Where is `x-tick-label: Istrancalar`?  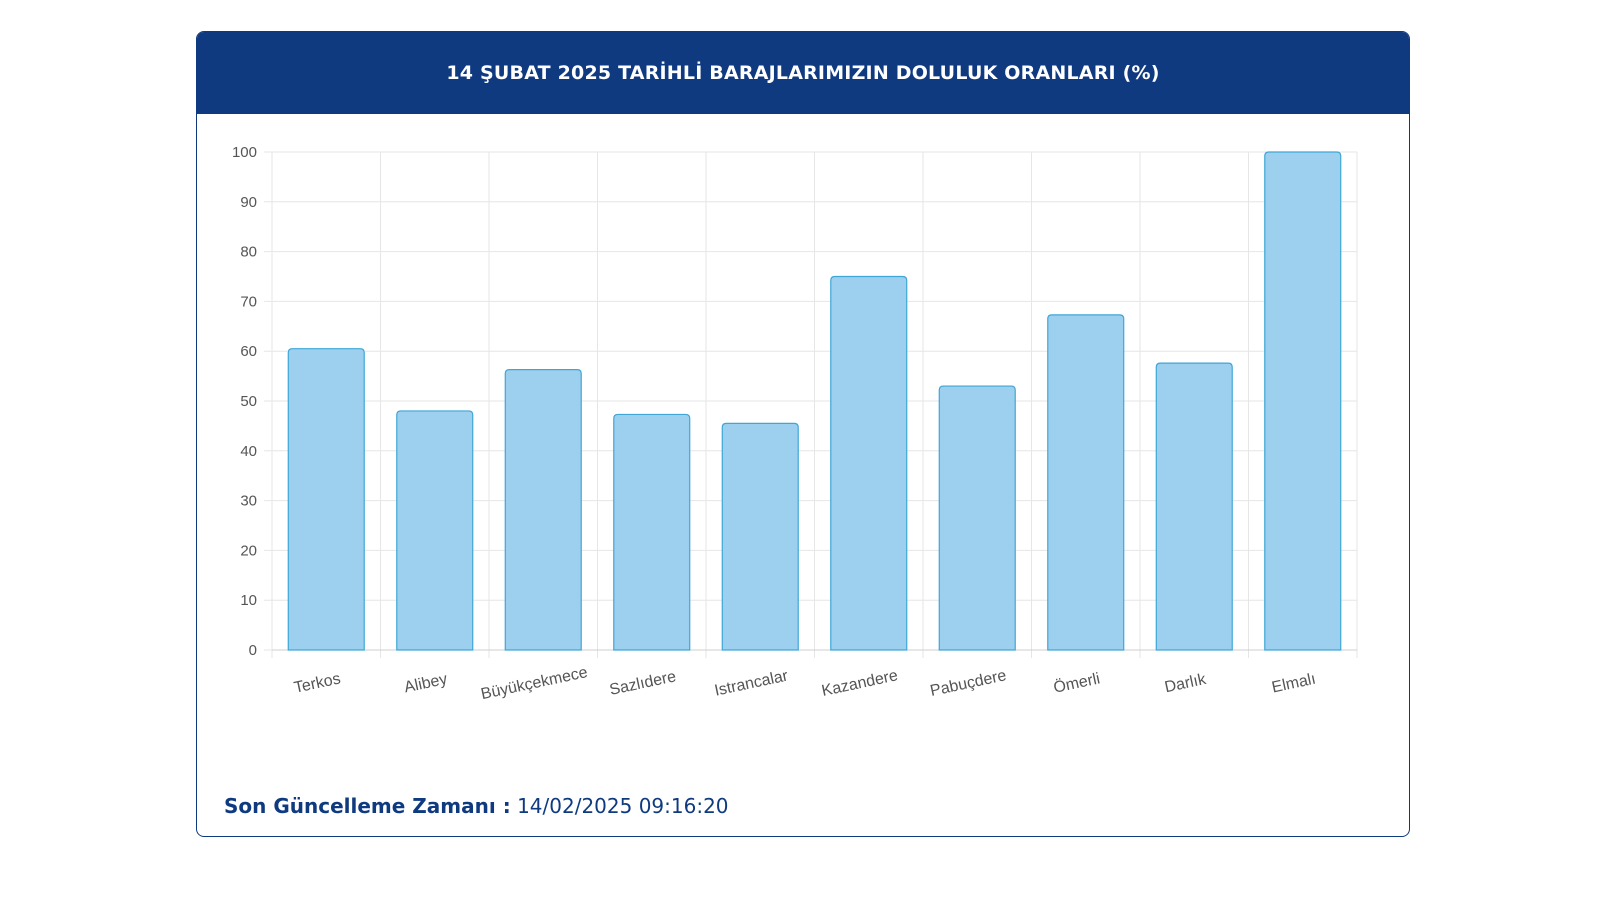
x-tick-label: Istrancalar is located at coordinates (751, 683).